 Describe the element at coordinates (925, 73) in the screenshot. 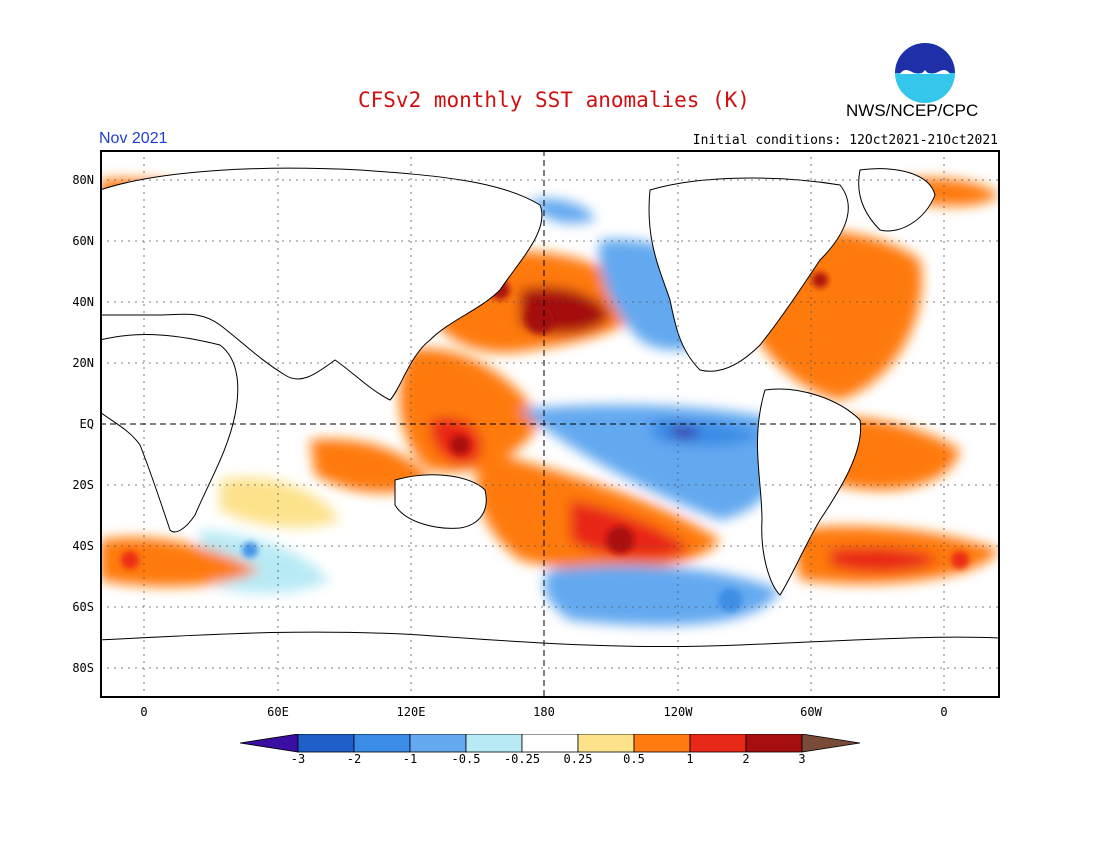

I see `noaa-logo` at that location.